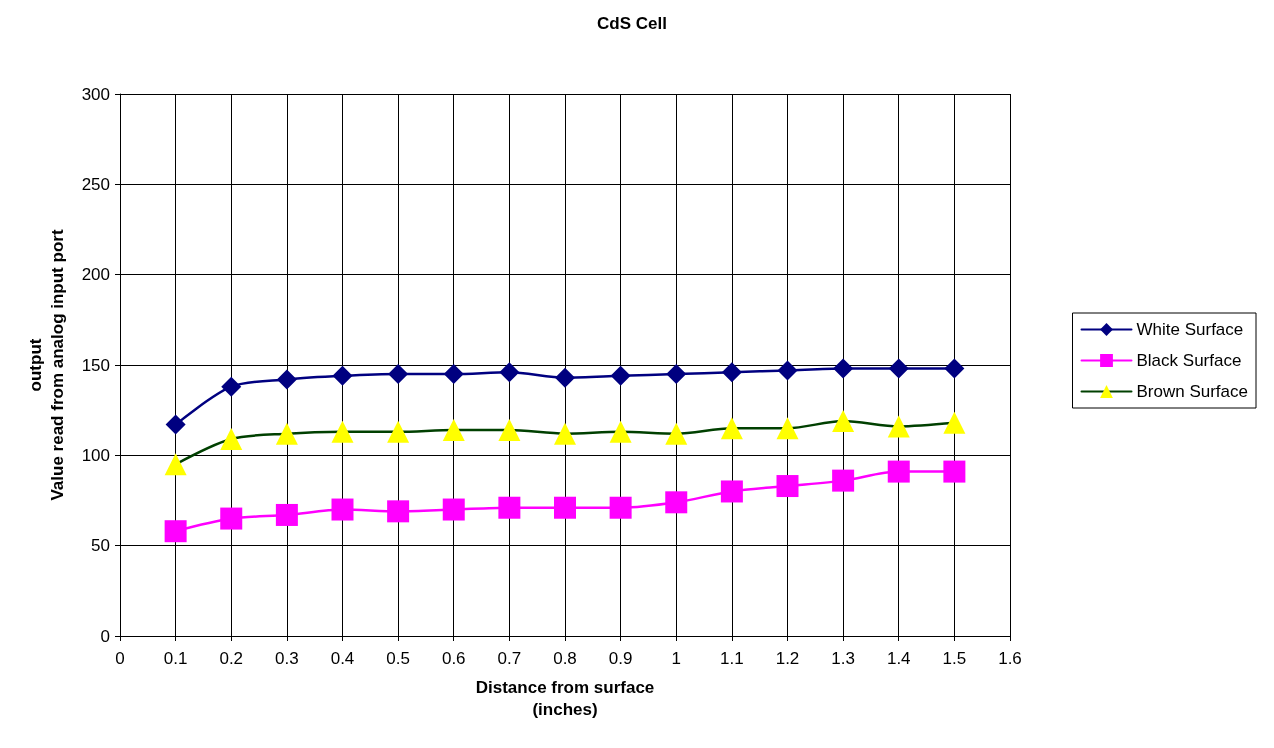  Describe the element at coordinates (632, 23) in the screenshot. I see `chart-title: CdS Cell` at that location.